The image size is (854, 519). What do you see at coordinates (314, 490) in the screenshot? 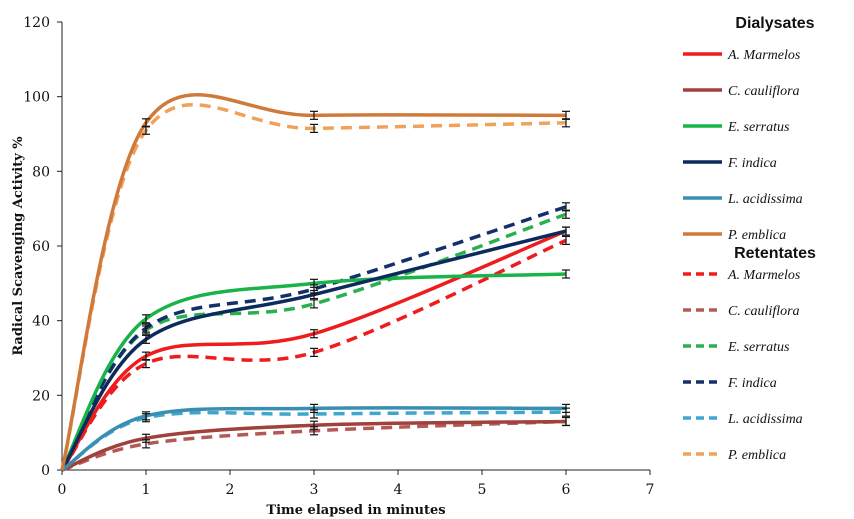
I see `x-tick-label: 3` at bounding box center [314, 490].